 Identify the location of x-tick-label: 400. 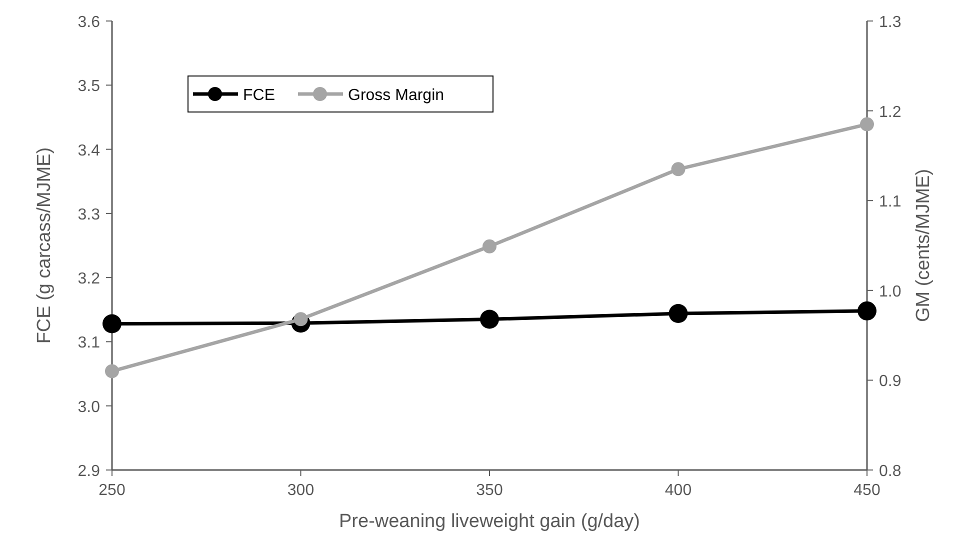
(678, 490).